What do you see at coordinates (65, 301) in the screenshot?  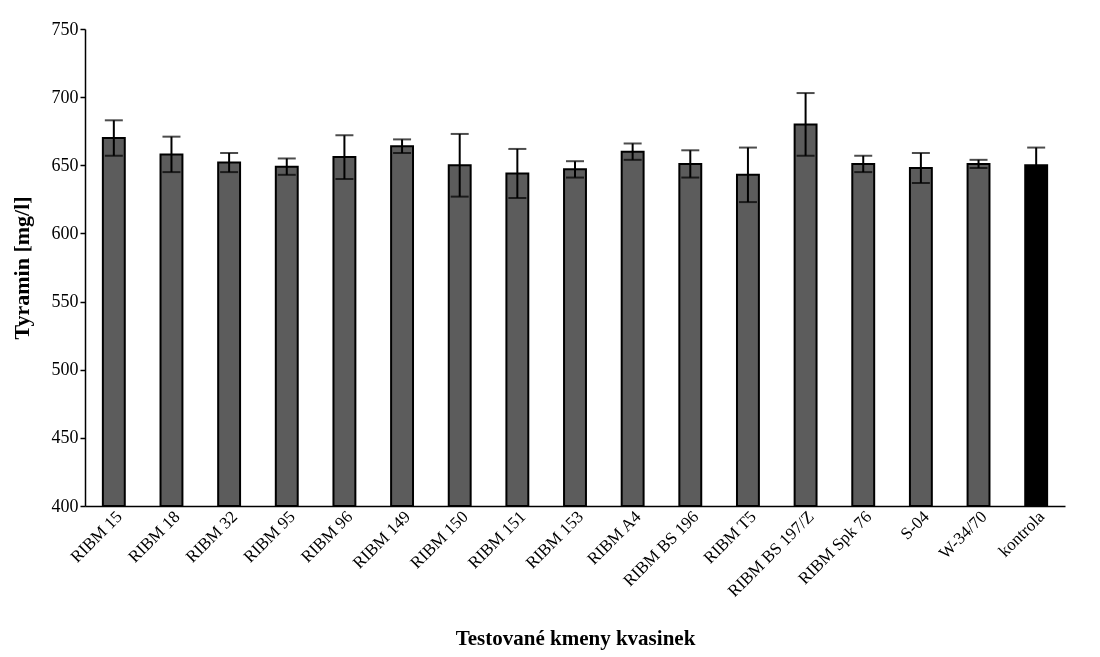 I see `y-tick-label: 550` at bounding box center [65, 301].